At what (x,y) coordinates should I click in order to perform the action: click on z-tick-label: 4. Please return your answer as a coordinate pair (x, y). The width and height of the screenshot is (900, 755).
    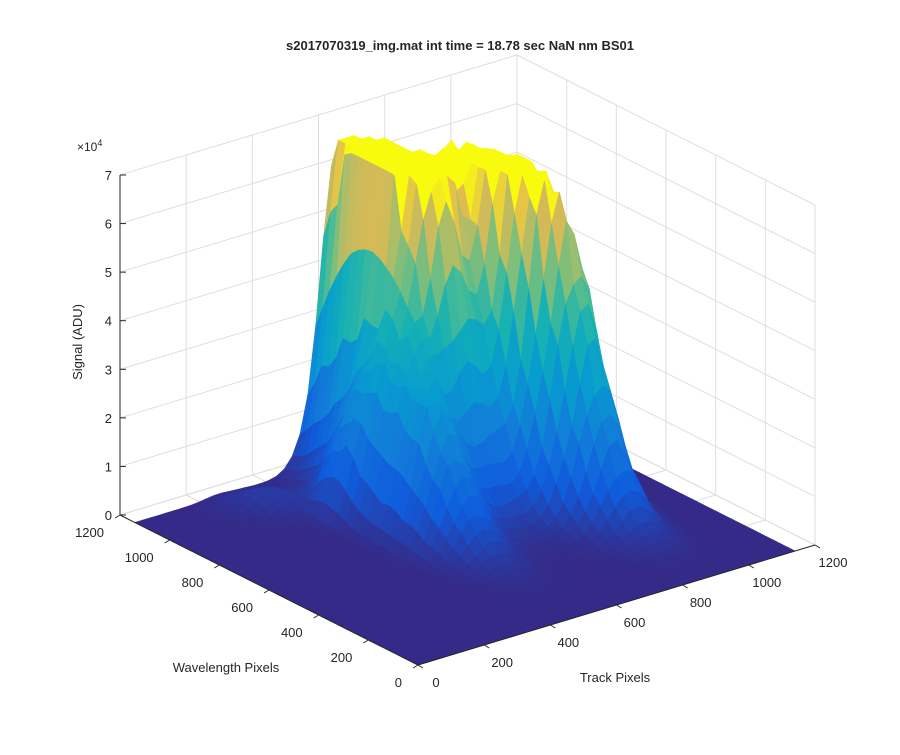
    Looking at the image, I should click on (108, 321).